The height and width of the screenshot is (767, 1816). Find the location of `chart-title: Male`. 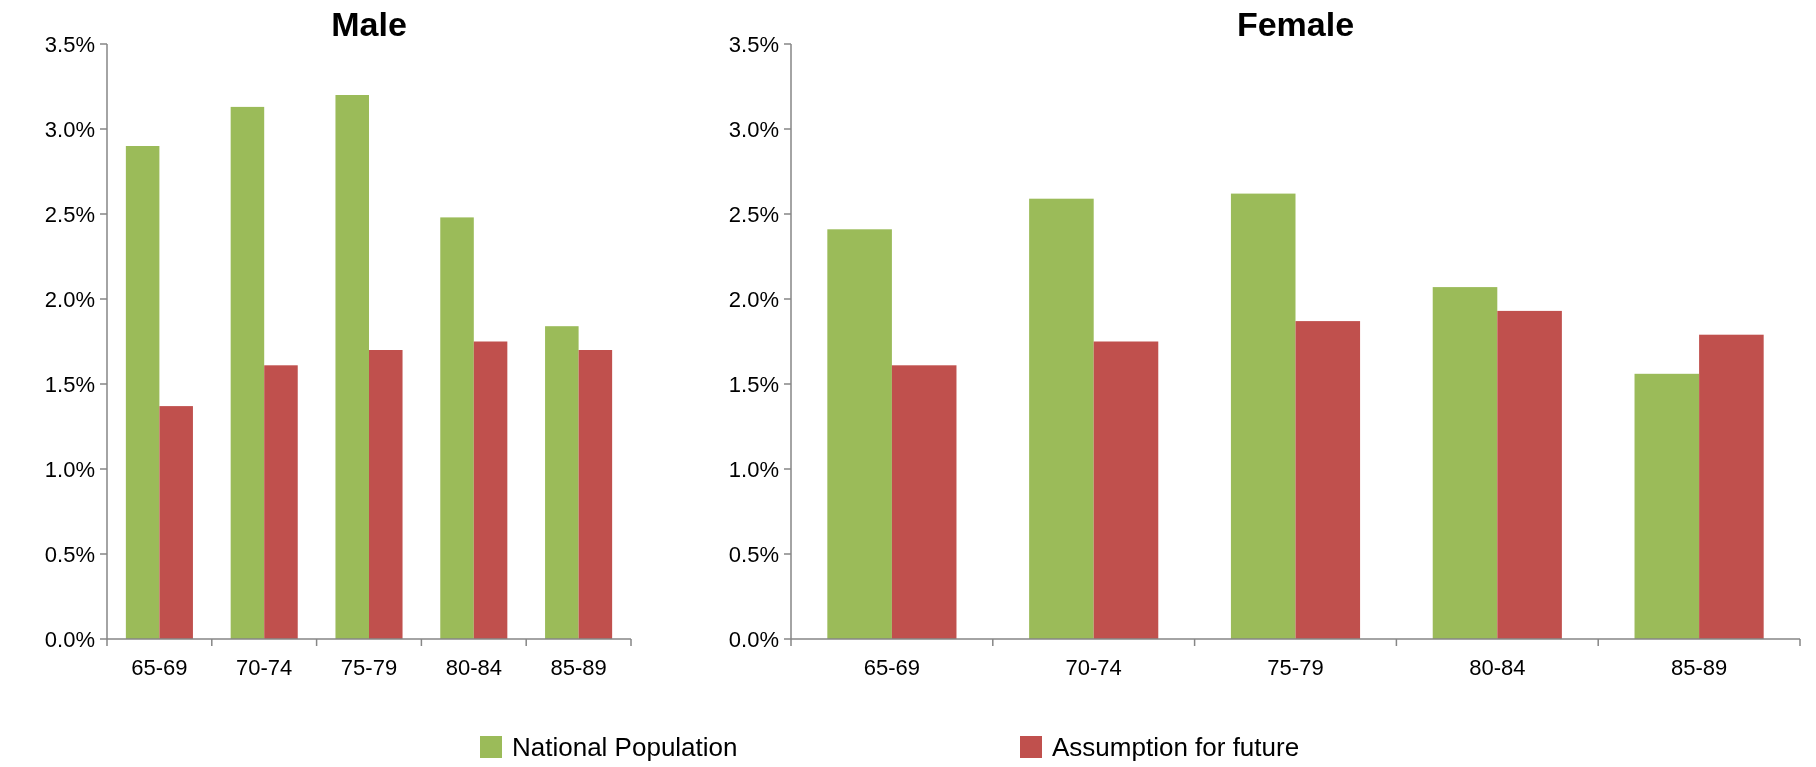

chart-title: Male is located at coordinates (369, 24).